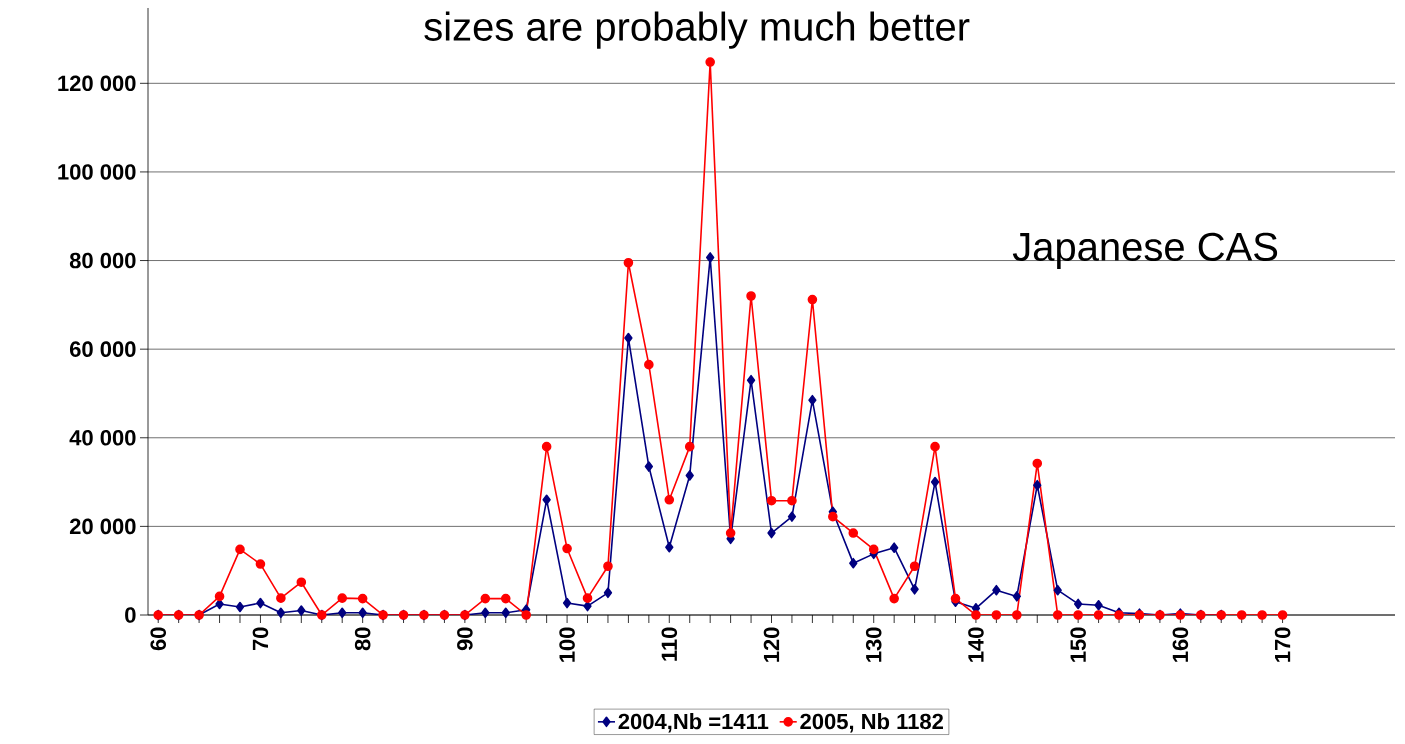 This screenshot has width=1405, height=744. Describe the element at coordinates (873, 644) in the screenshot. I see `x-tick-label: 130` at that location.